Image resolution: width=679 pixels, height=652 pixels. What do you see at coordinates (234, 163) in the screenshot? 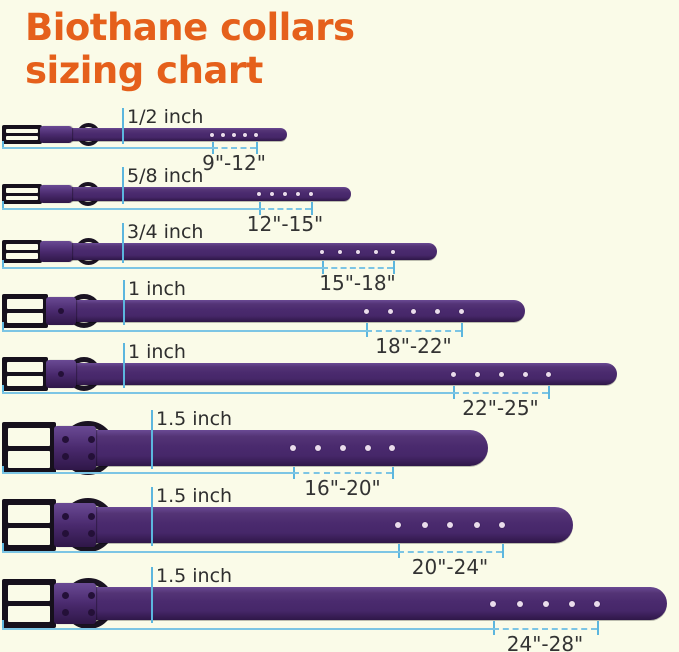
I see `size-range-label: 9"-12"` at bounding box center [234, 163].